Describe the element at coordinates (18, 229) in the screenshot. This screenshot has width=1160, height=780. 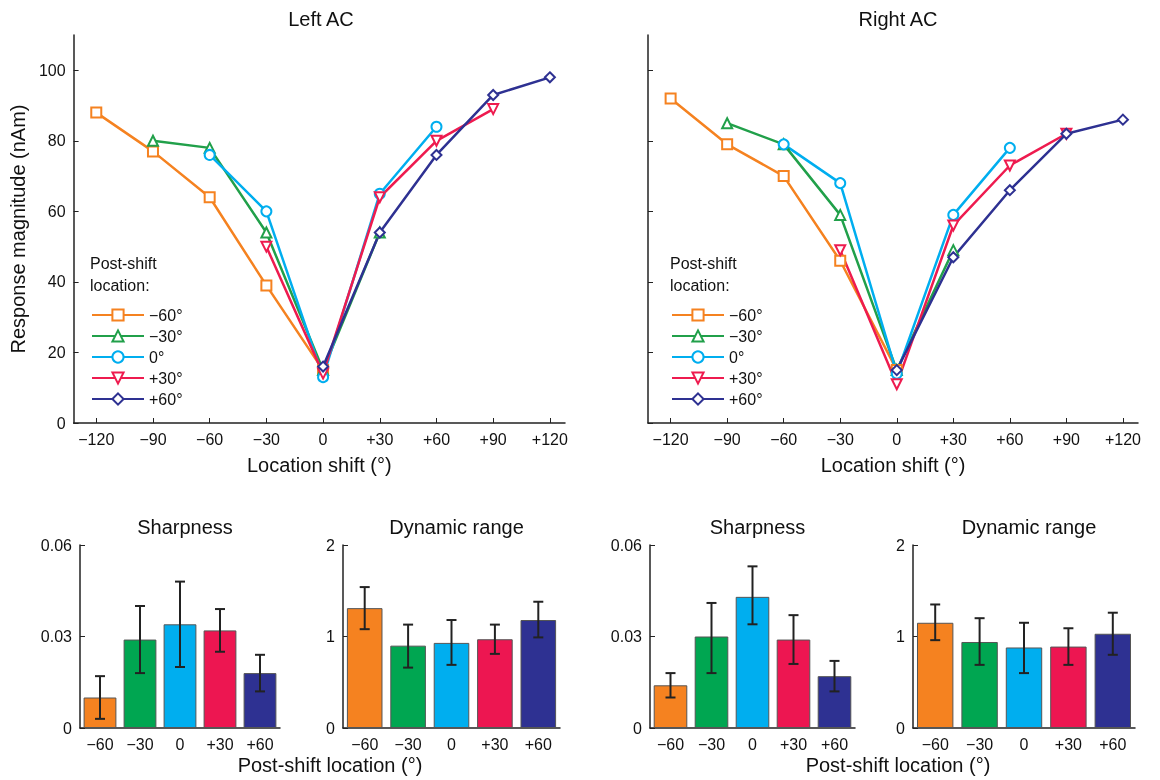
I see `y-axis-title: Response magnitude (nAm)` at that location.